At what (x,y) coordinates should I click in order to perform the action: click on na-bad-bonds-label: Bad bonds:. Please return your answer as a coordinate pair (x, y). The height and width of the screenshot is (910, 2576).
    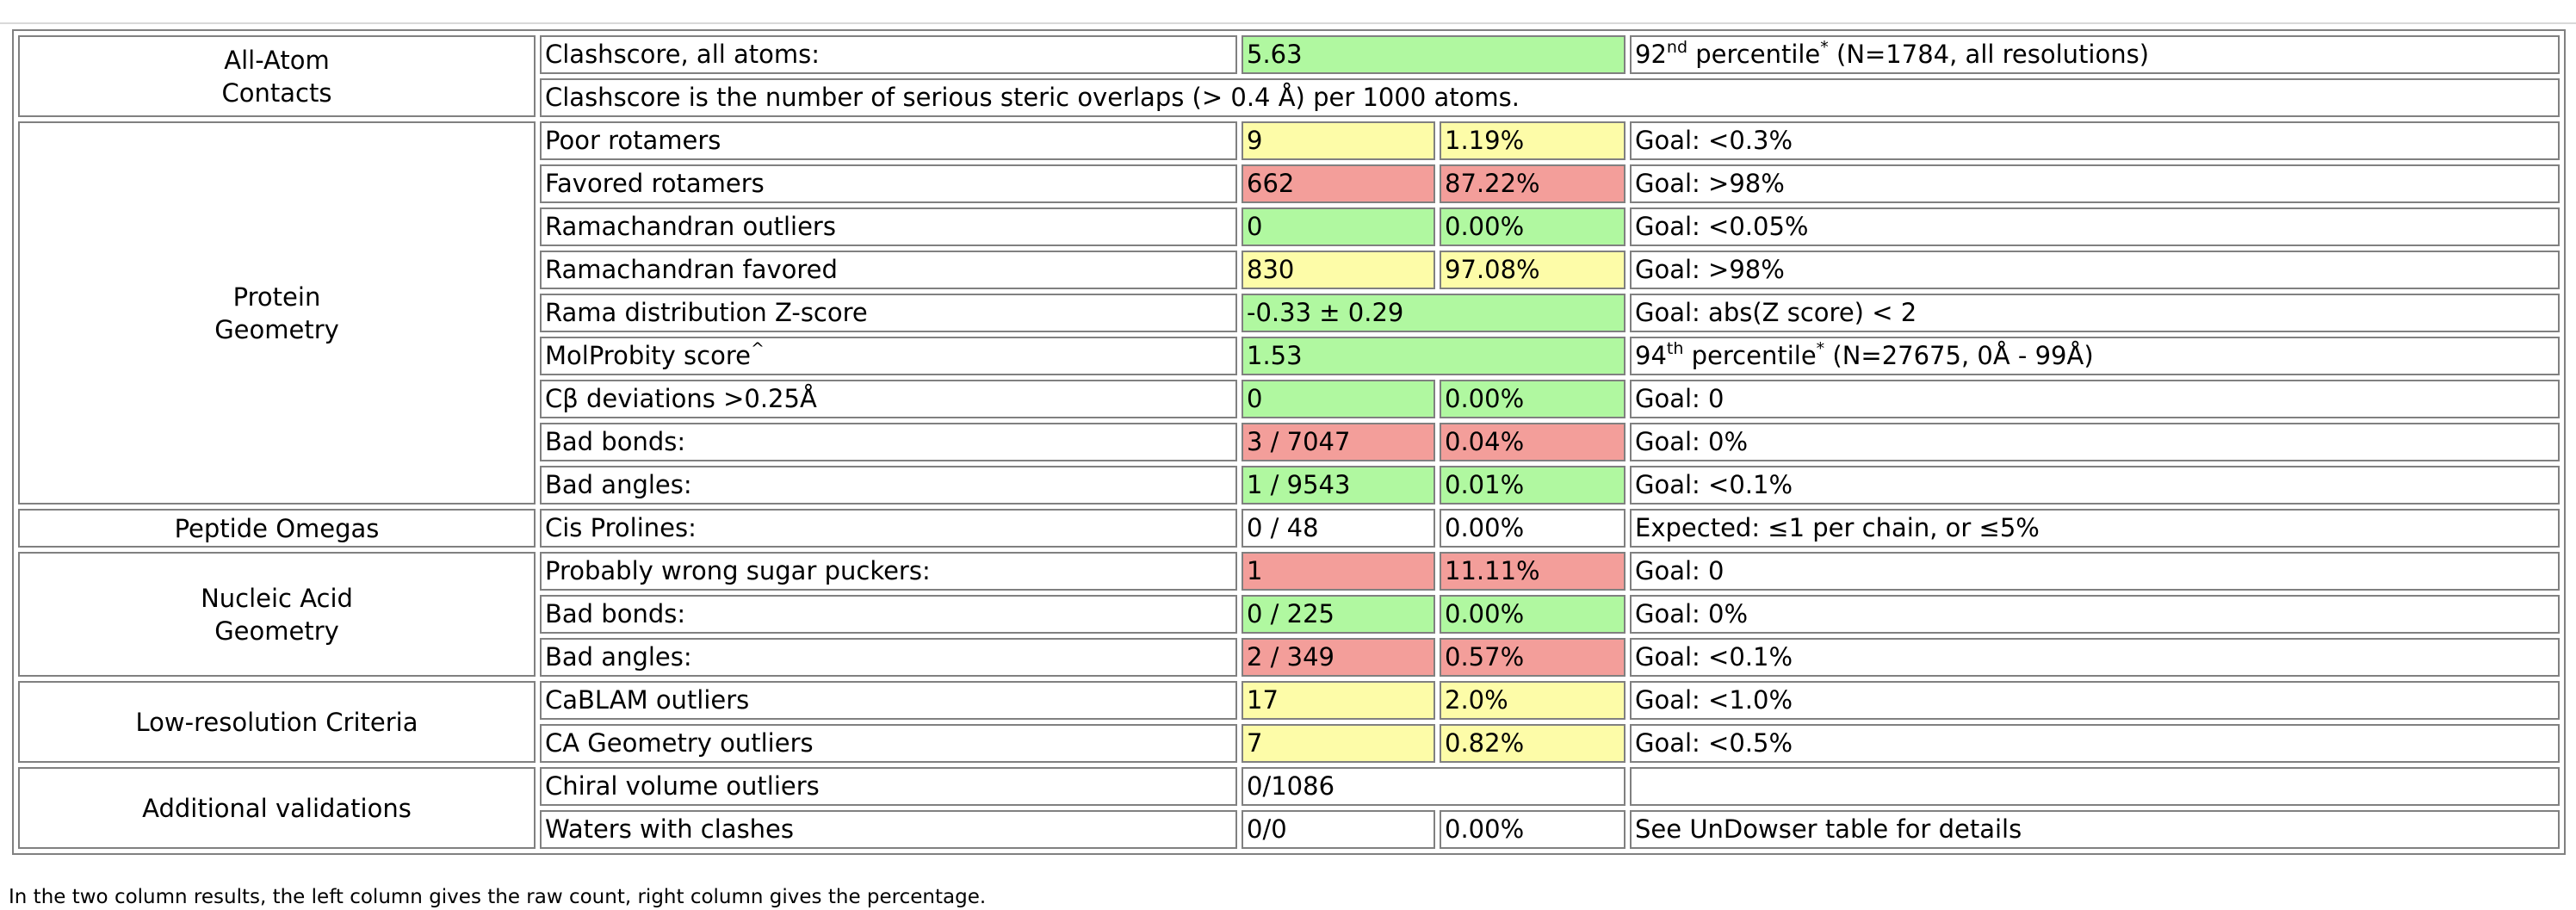
    Looking at the image, I should click on (888, 614).